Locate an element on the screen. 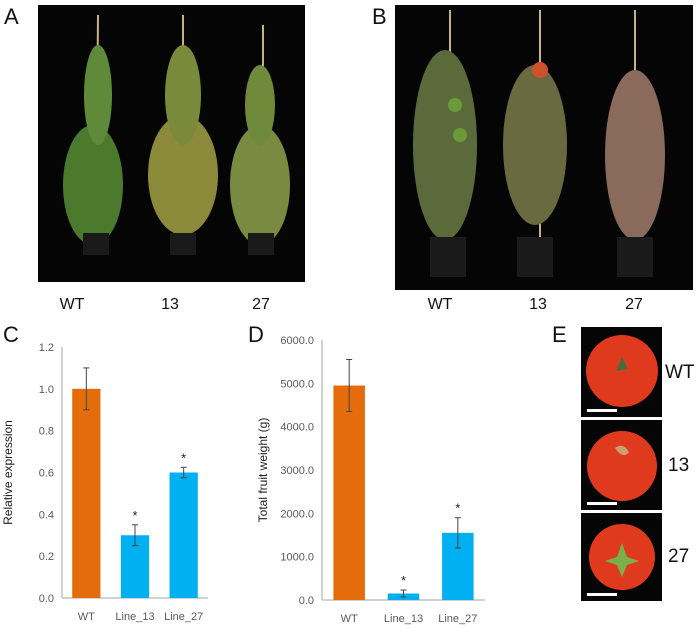 Image resolution: width=700 pixels, height=628 pixels. y-tick-label: 0.4 is located at coordinates (46, 515).